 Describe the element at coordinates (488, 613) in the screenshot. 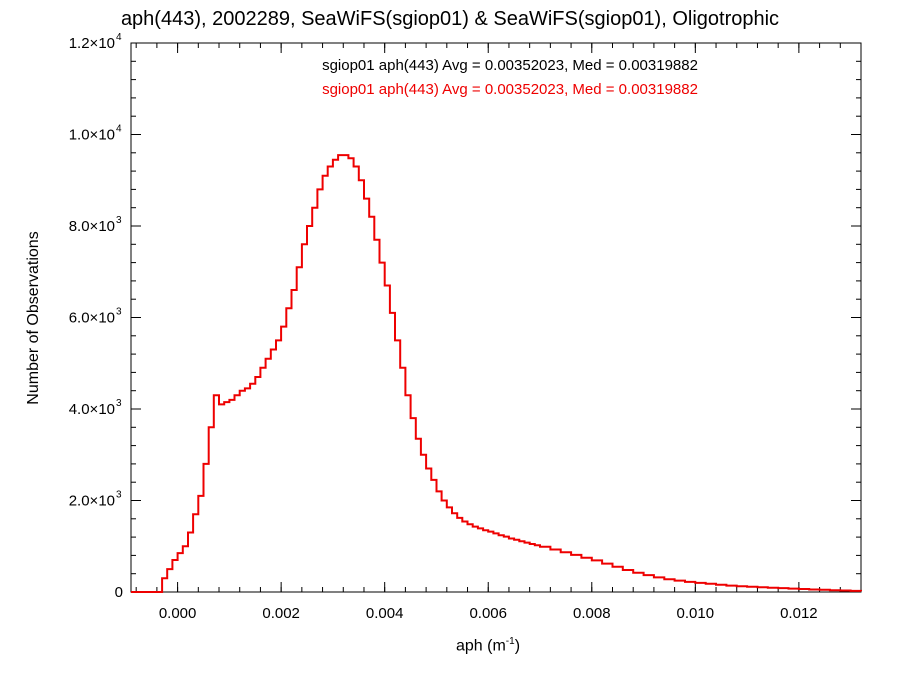

I see `x-tick-label: 0.006` at that location.